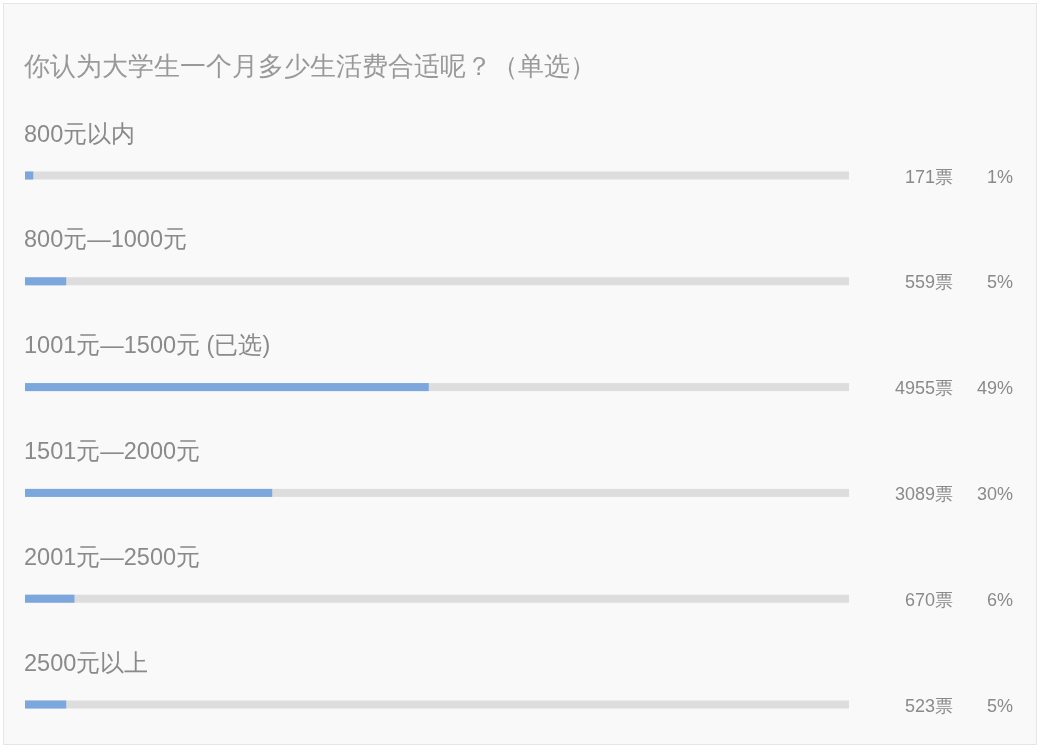  I want to click on title: 你认为大学生一个月多少生活费合适呢？（单选）, so click(310, 66).